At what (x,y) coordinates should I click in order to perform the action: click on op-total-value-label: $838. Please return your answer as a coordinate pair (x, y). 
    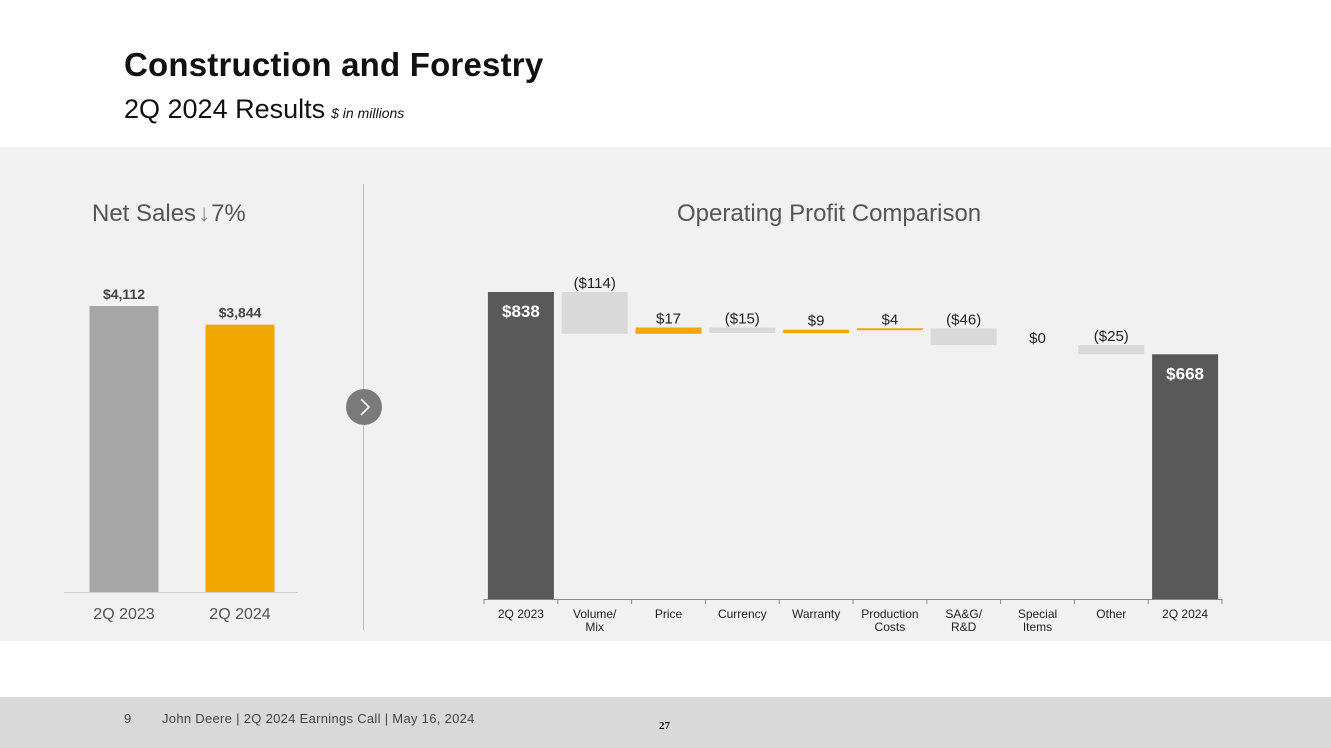
    Looking at the image, I should click on (521, 311).